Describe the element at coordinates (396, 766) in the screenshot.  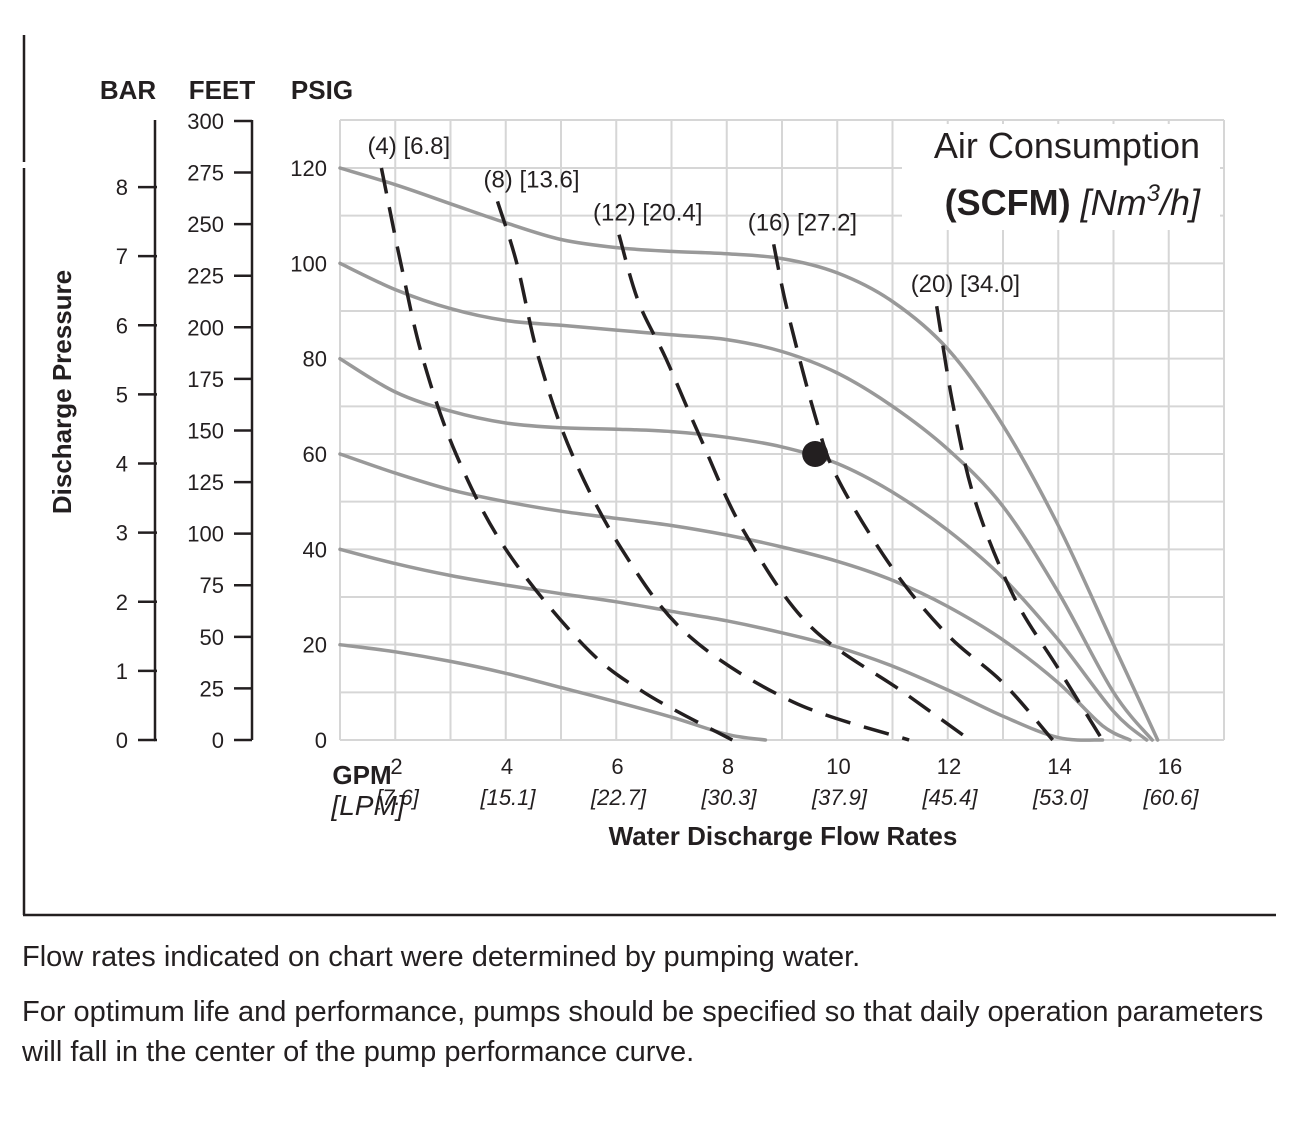
I see `x-tick-gpm-label: 2` at that location.